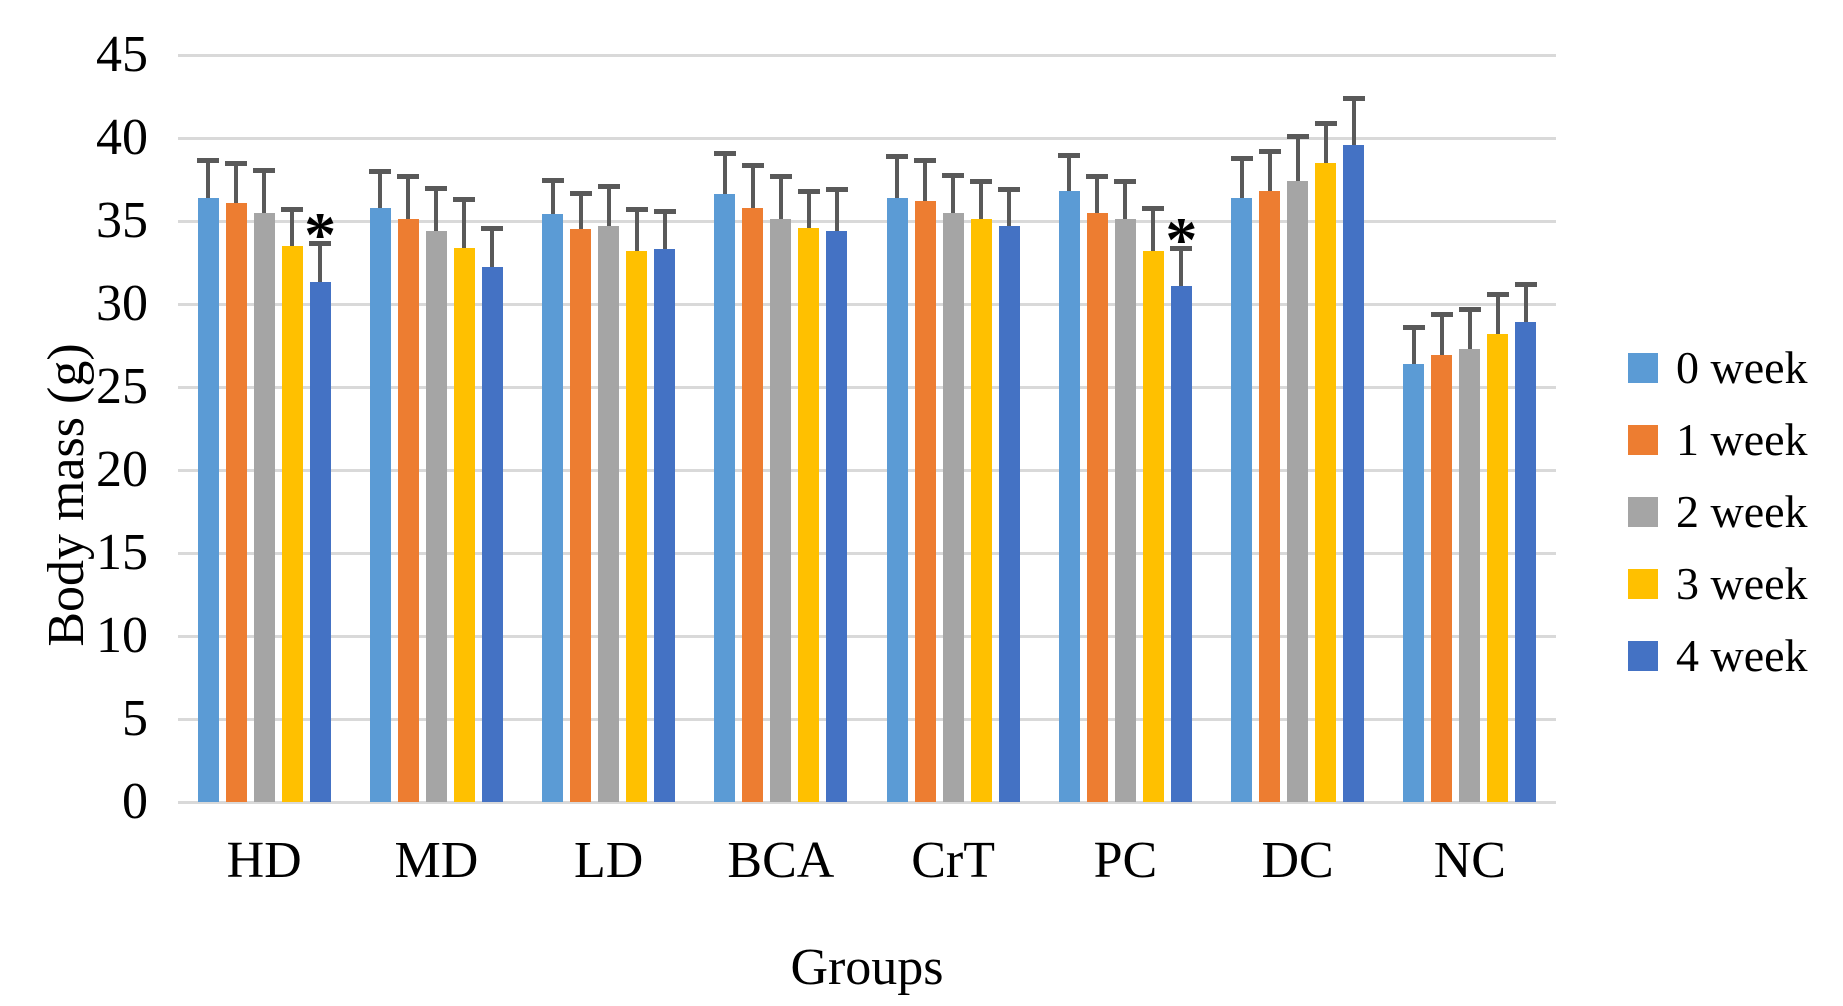 This screenshot has width=1843, height=1006. I want to click on bar-MD-2week, so click(436, 516).